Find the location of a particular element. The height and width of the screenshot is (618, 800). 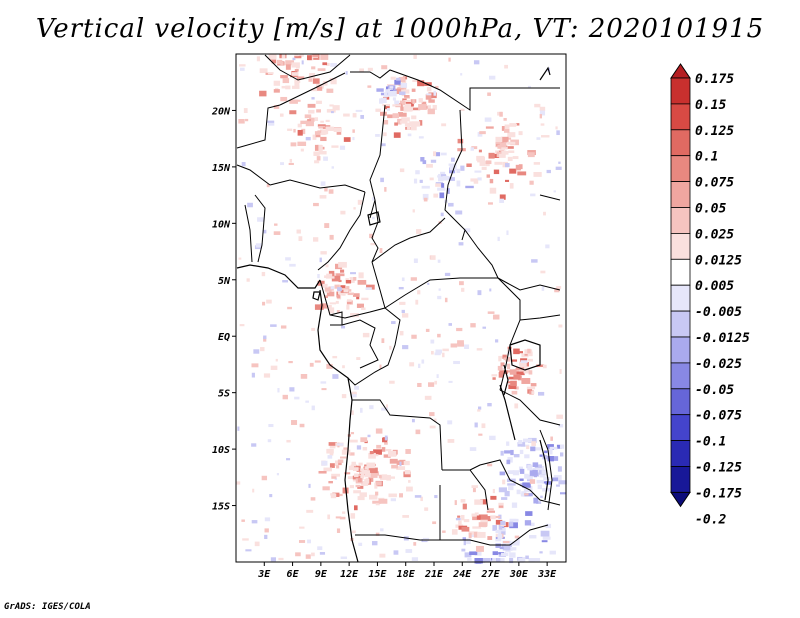

border-cameroon-chad is located at coordinates (375, 231).